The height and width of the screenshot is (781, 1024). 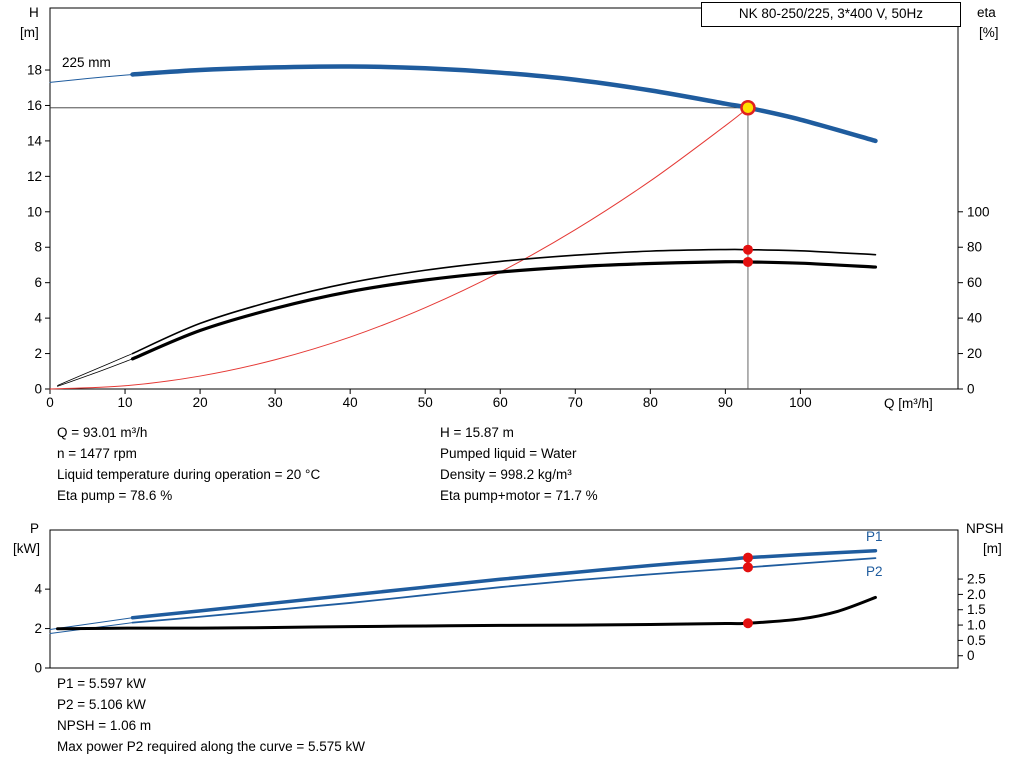 What do you see at coordinates (115, 495) in the screenshot?
I see `info-line-eta-pump: Eta pump = 78.6 %` at bounding box center [115, 495].